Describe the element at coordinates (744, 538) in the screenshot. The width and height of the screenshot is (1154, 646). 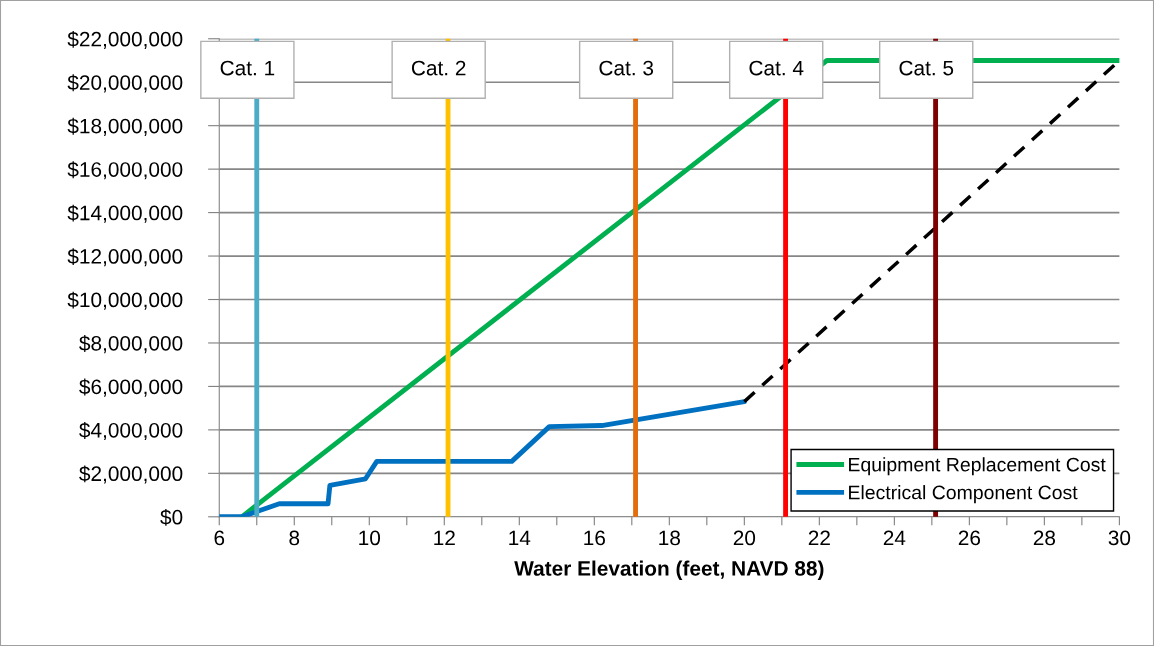
I see `x-tick-label: 20` at that location.